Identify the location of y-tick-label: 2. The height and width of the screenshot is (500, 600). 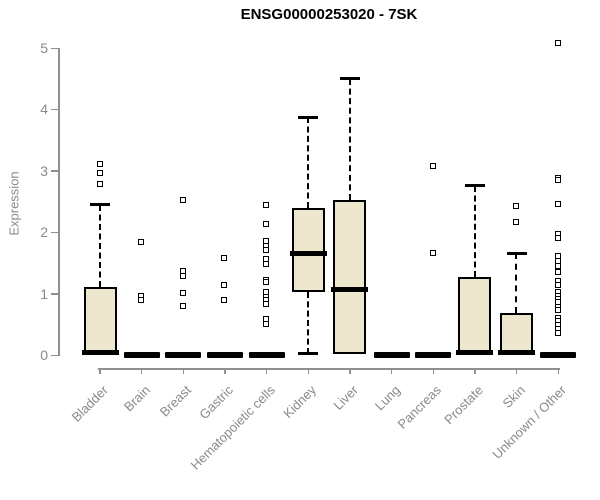
(44, 232).